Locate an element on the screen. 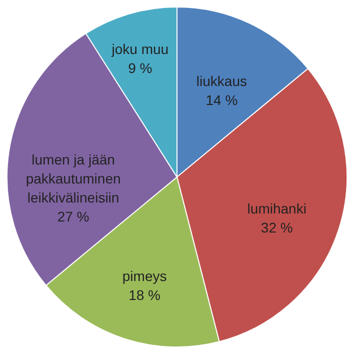  slice-label: lumen ja jään pakkautuminen leikkivälineisiin is located at coordinates (73, 179).